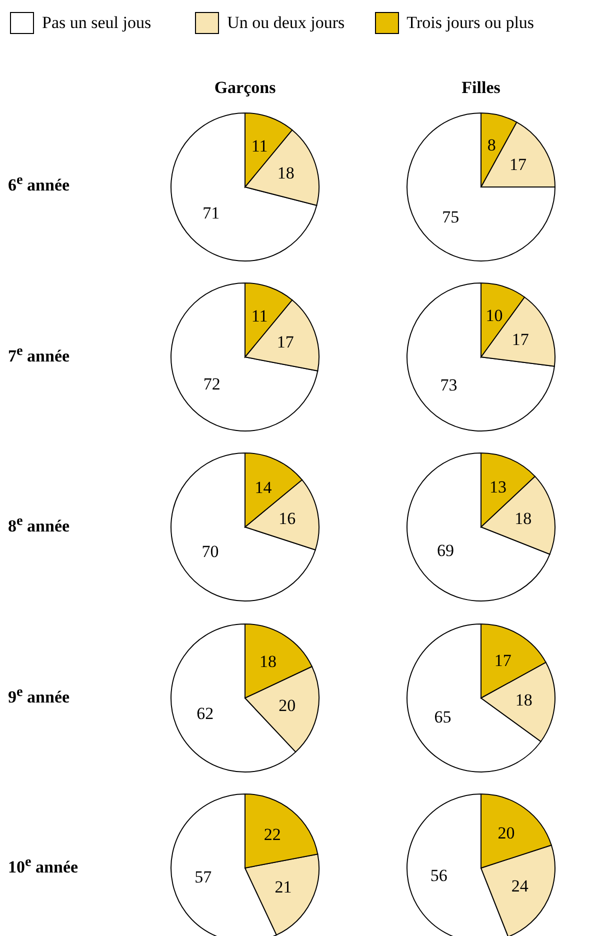  I want to click on data-label: 56, so click(439, 876).